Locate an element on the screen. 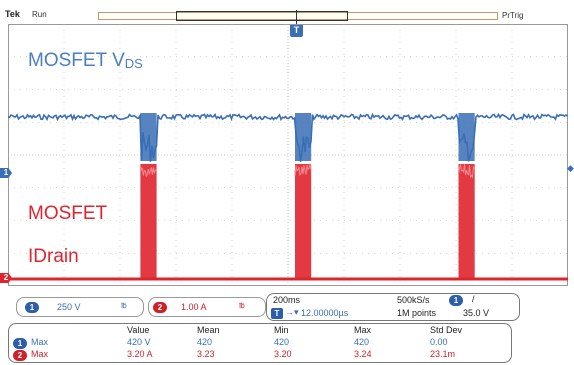  ch1-label: MOSFET VDS is located at coordinates (85, 61).